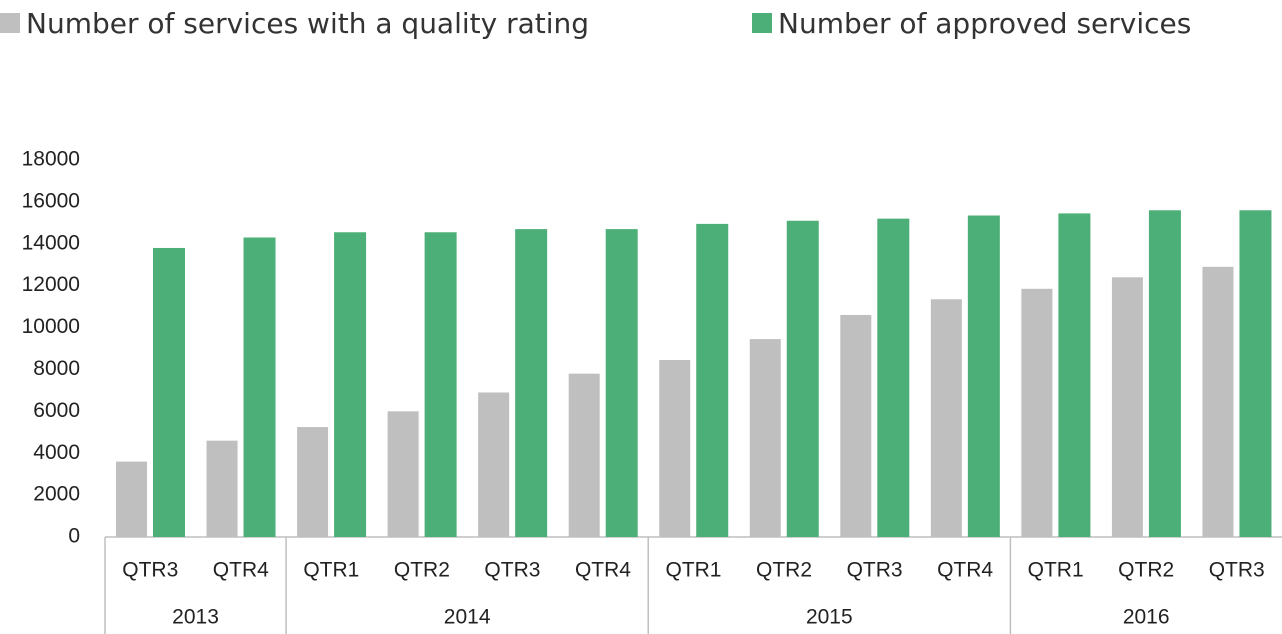 Image resolution: width=1282 pixels, height=634 pixels. Describe the element at coordinates (467, 617) in the screenshot. I see `x-group-label: 2014` at that location.